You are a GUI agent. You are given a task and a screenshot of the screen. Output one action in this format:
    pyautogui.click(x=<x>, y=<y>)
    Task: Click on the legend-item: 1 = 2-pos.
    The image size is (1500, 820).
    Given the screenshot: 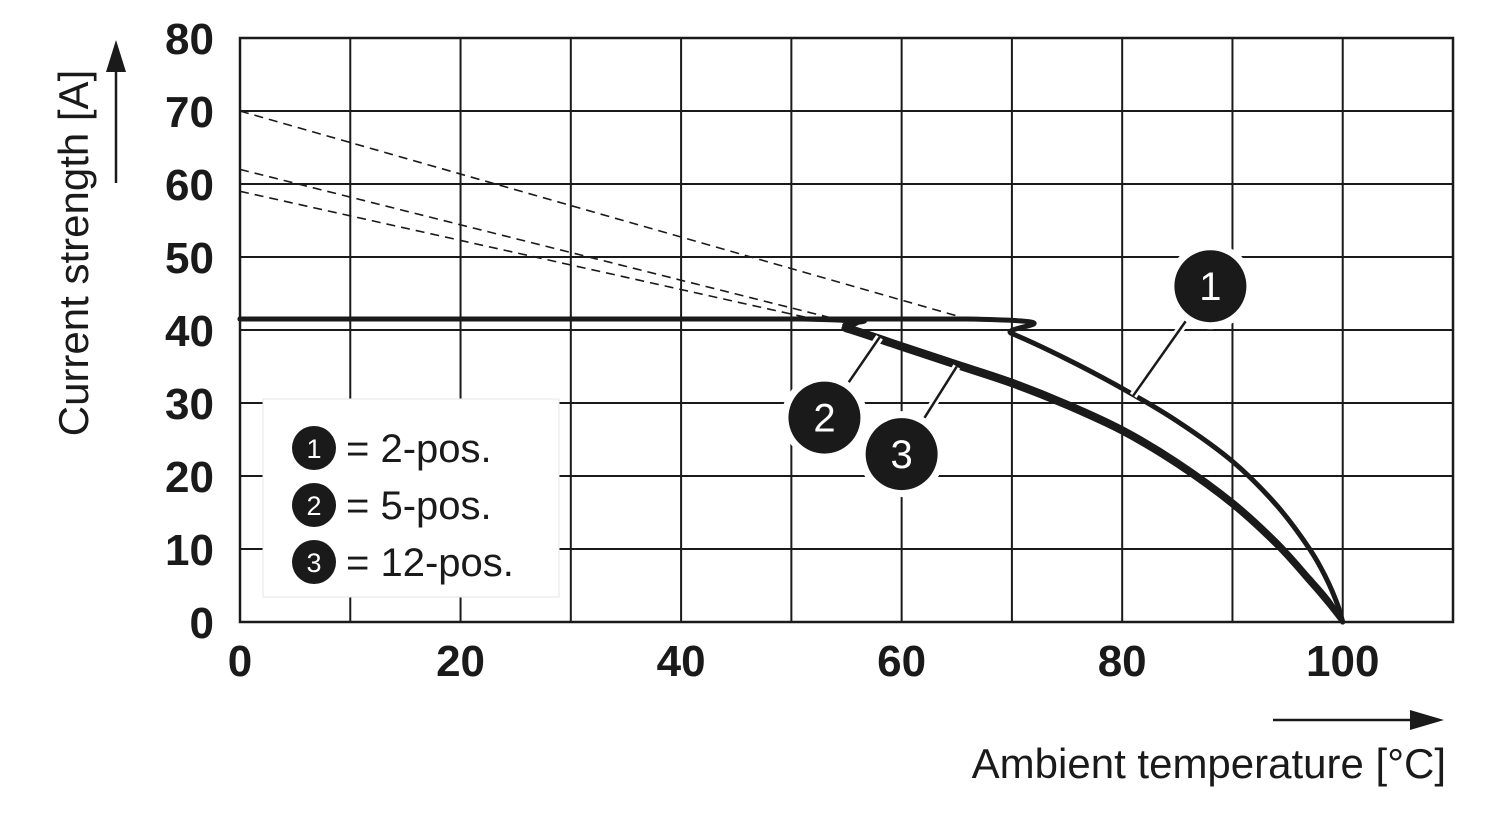 What is the action you would take?
    pyautogui.click(x=392, y=448)
    